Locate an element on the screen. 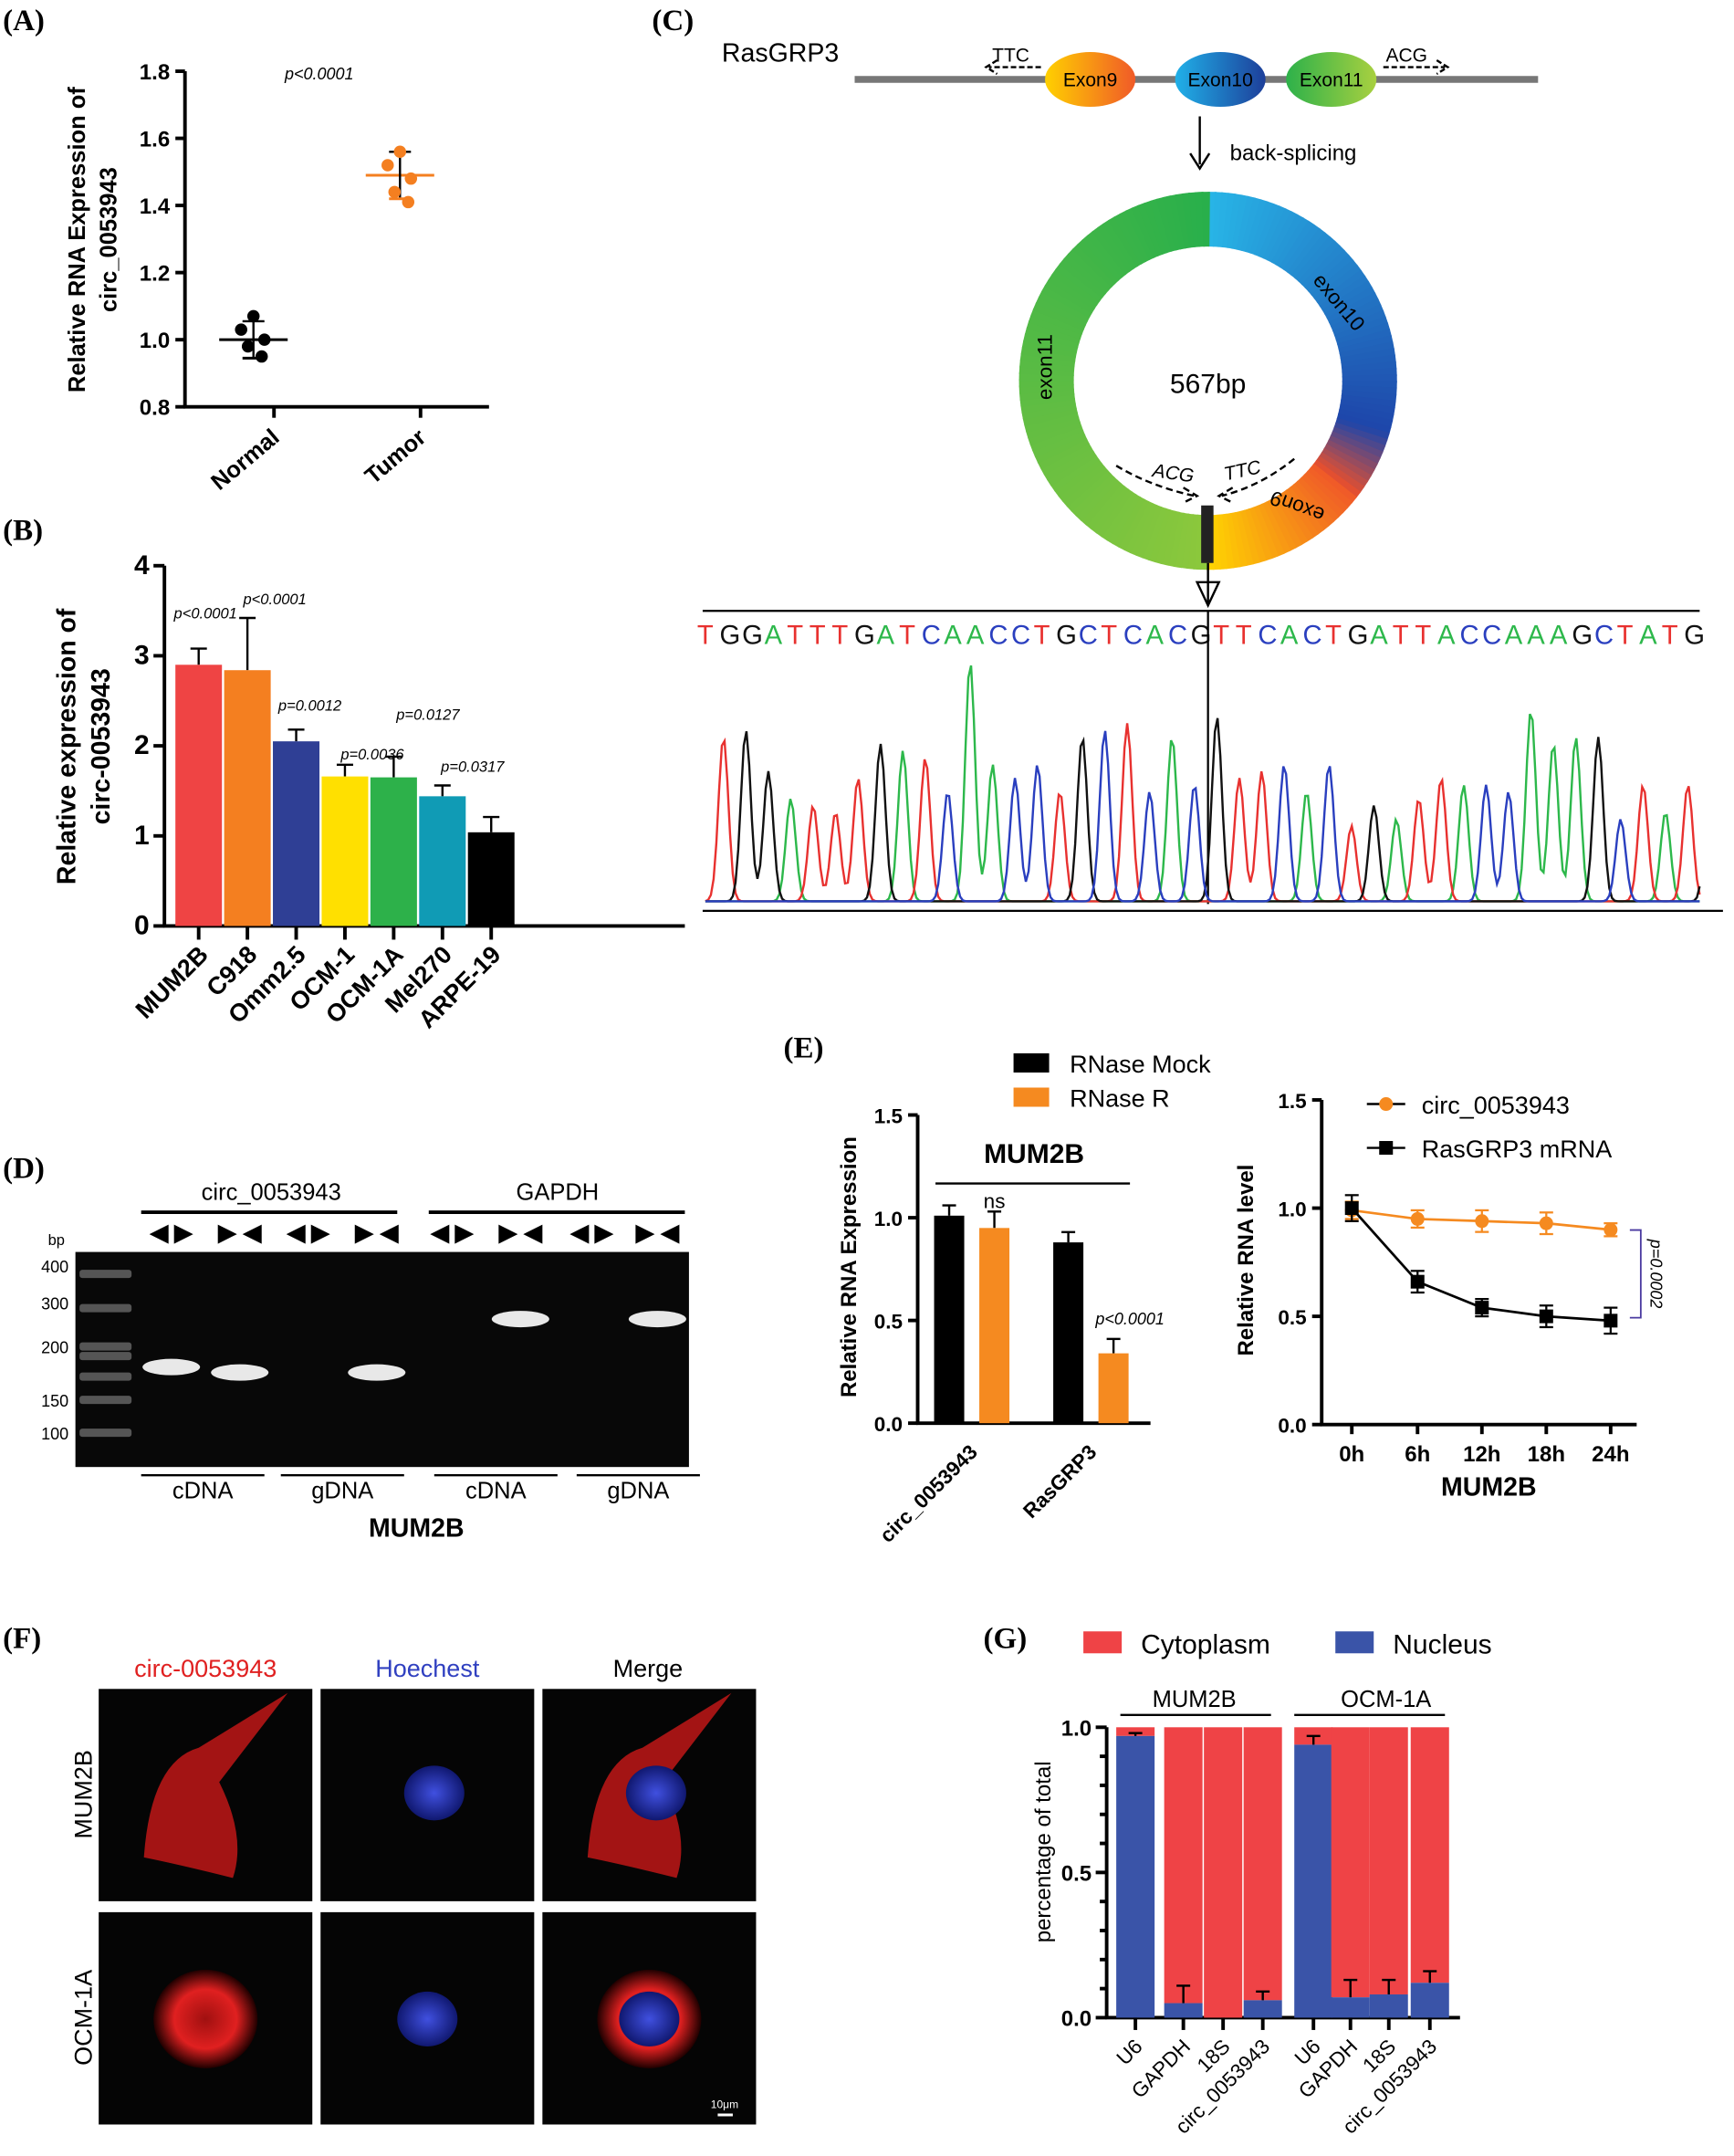 This screenshot has height=2156, width=1734. x-tick-label: 6h is located at coordinates (1417, 1454).